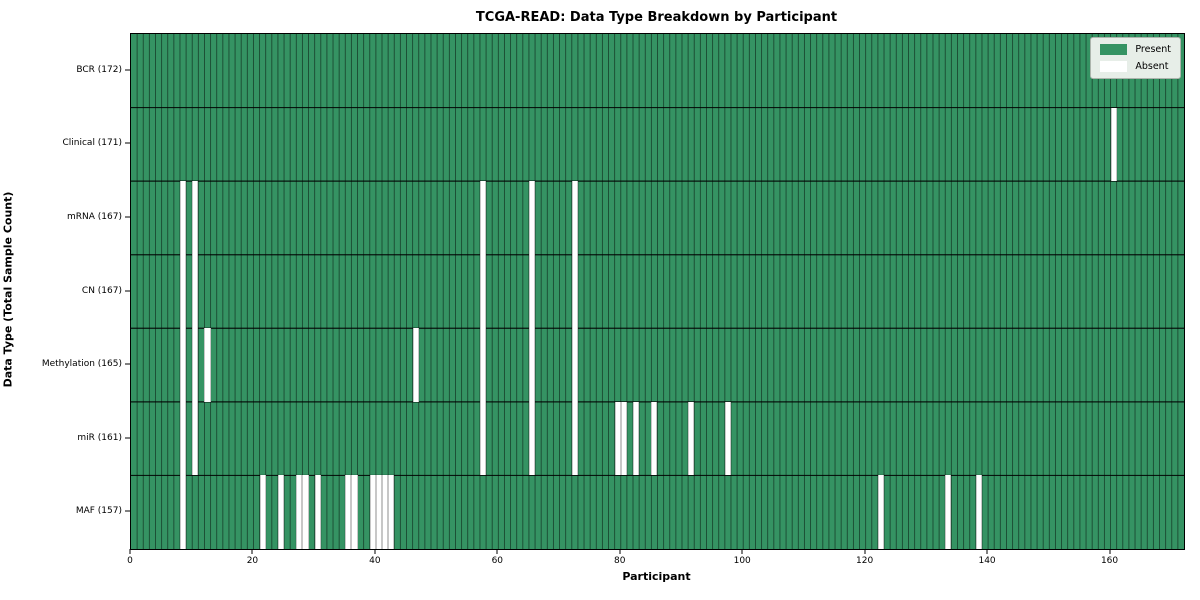  What do you see at coordinates (262, 512) in the screenshot?
I see `absent-bar-MAF-p21` at bounding box center [262, 512].